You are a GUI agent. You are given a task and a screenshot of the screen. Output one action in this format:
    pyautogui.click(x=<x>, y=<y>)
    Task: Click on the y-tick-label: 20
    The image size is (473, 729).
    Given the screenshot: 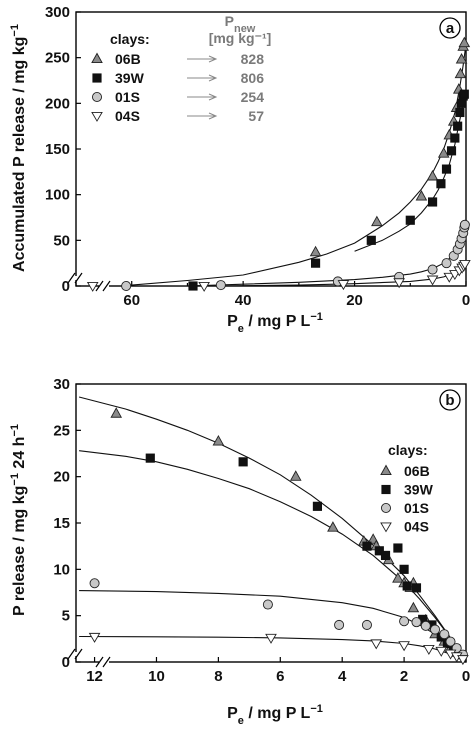 What is the action you would take?
    pyautogui.click(x=61, y=477)
    